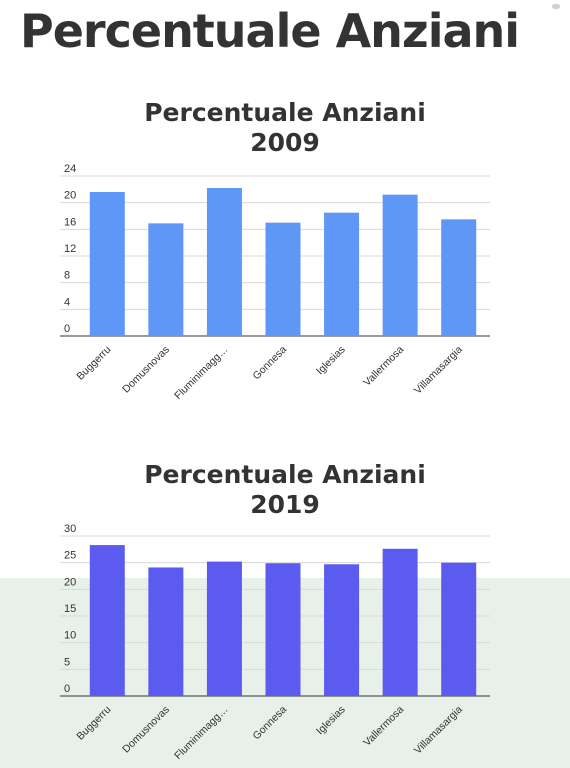  I want to click on chart-title-2019: Percentuale Anziani 2019, so click(285, 490).